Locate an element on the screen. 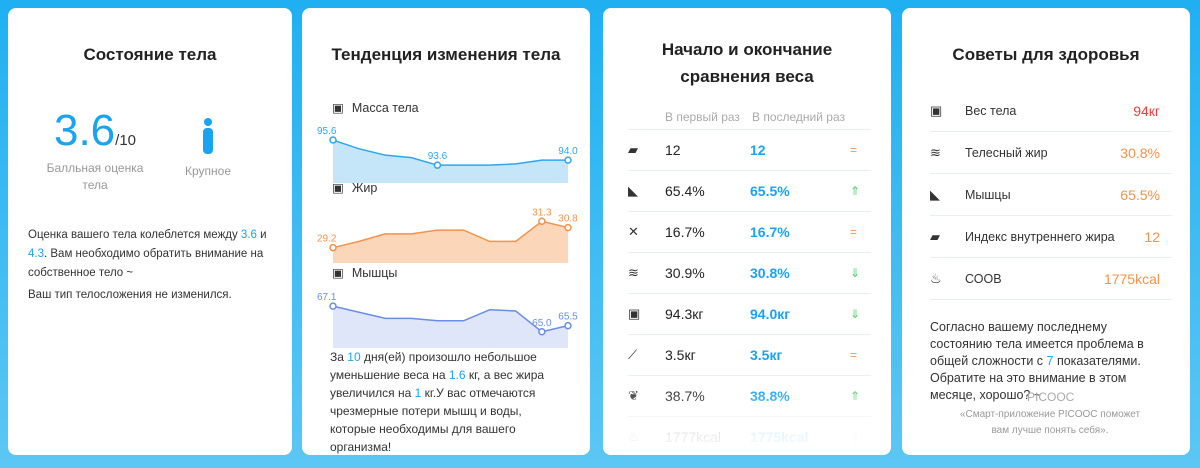 This screenshot has height=468, width=1200. data-label: 95.6 is located at coordinates (327, 131).